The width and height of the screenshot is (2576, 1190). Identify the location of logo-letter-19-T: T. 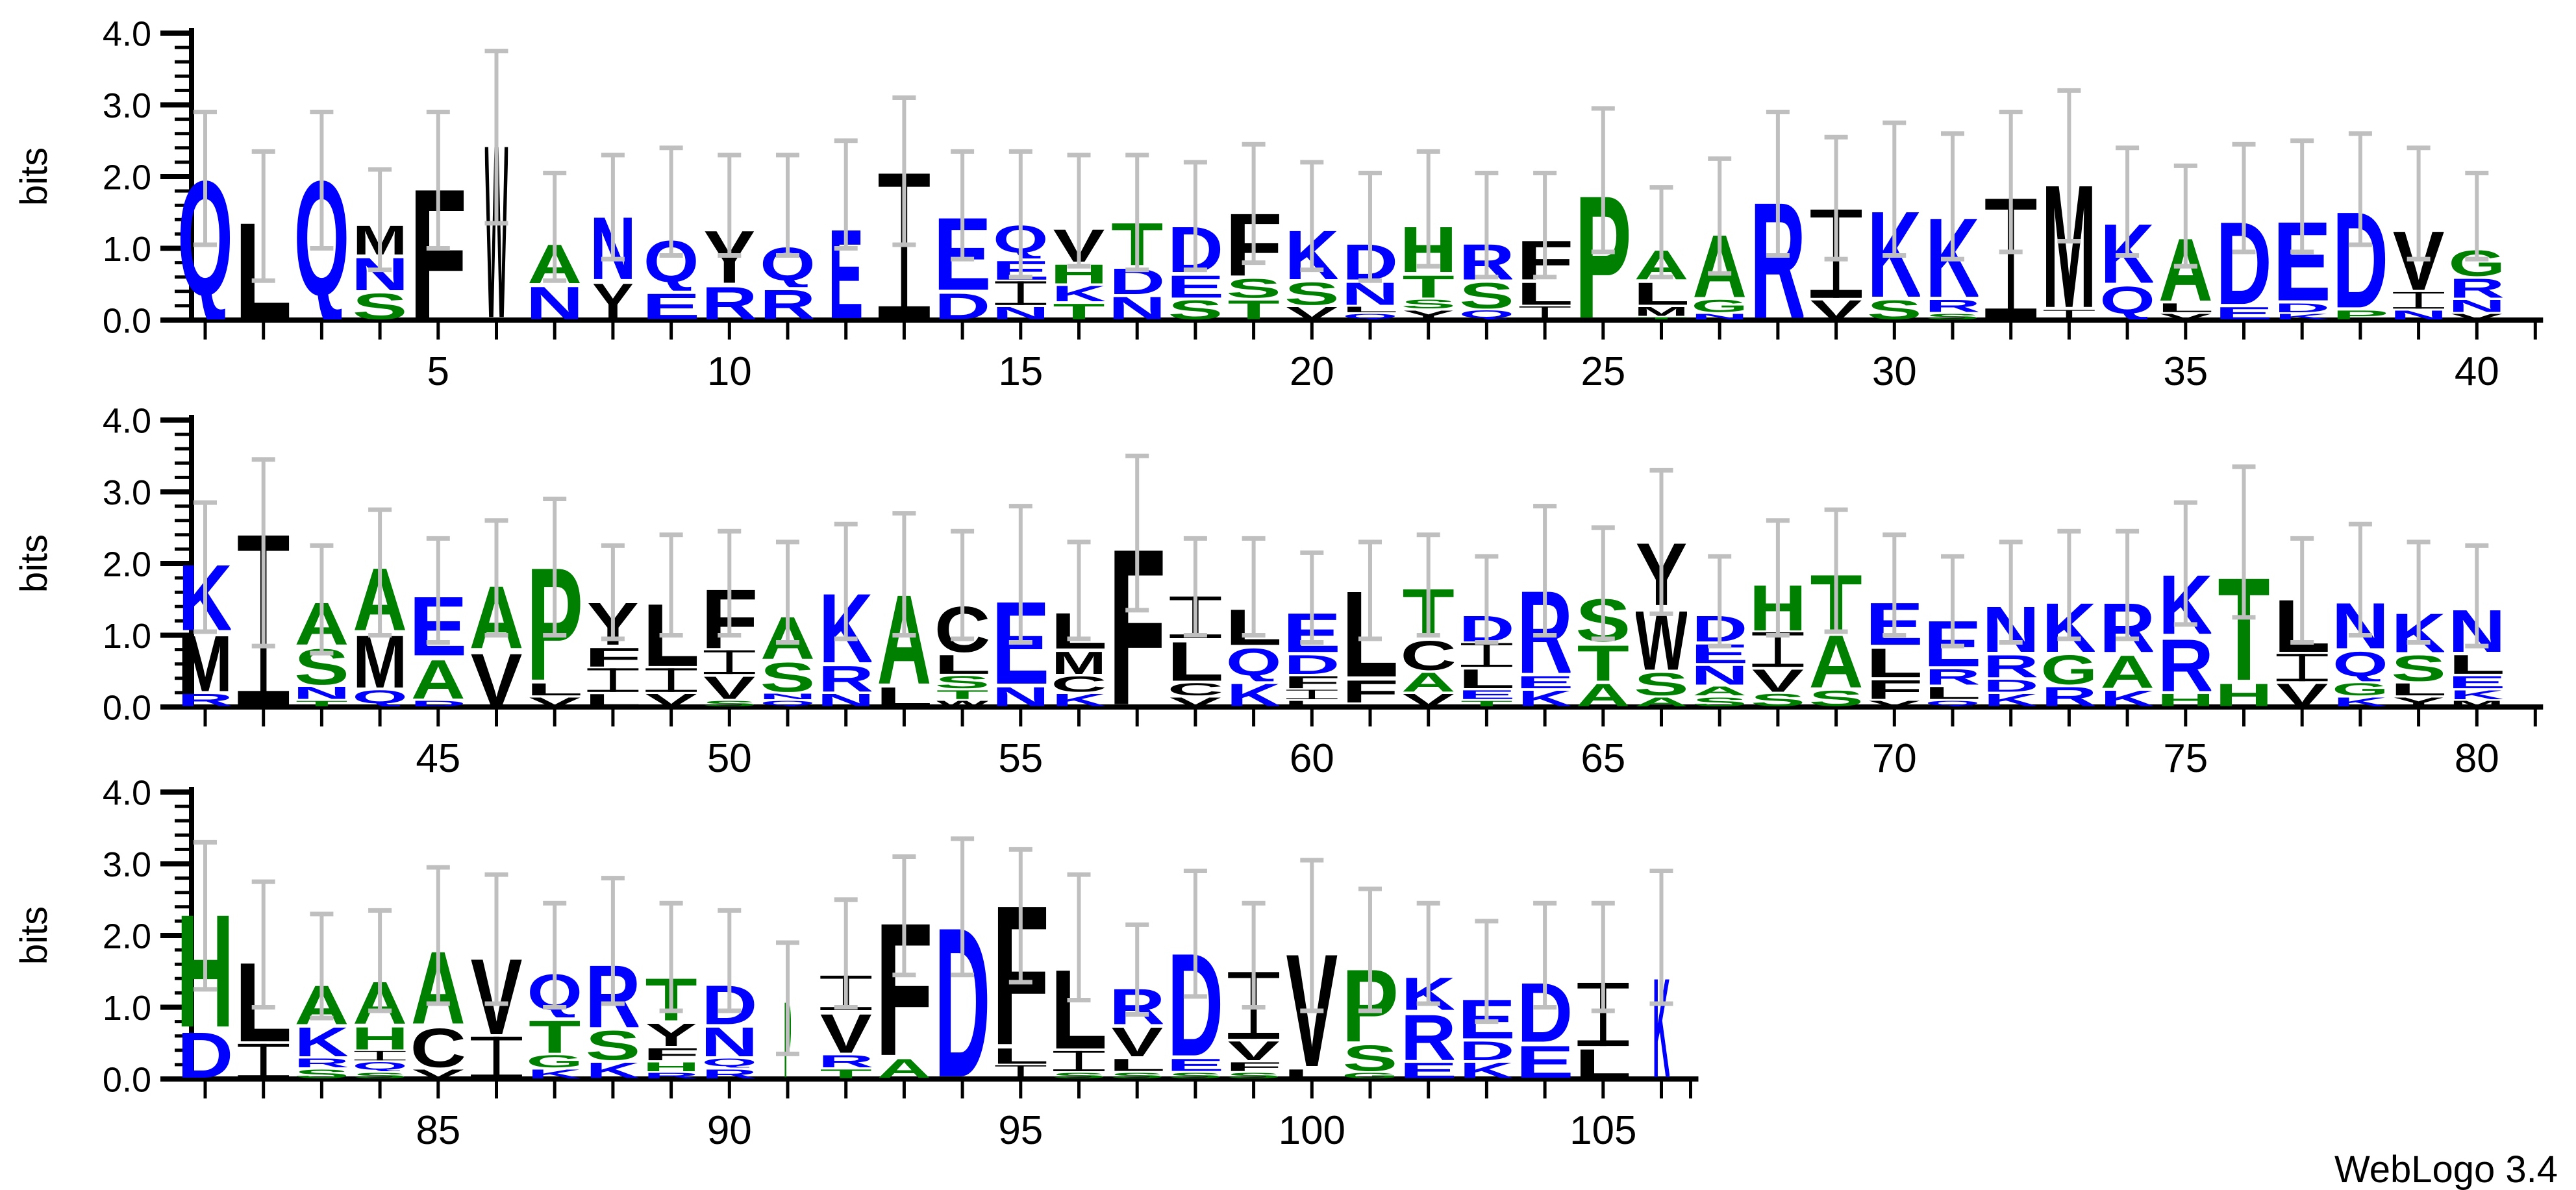
(1253, 309).